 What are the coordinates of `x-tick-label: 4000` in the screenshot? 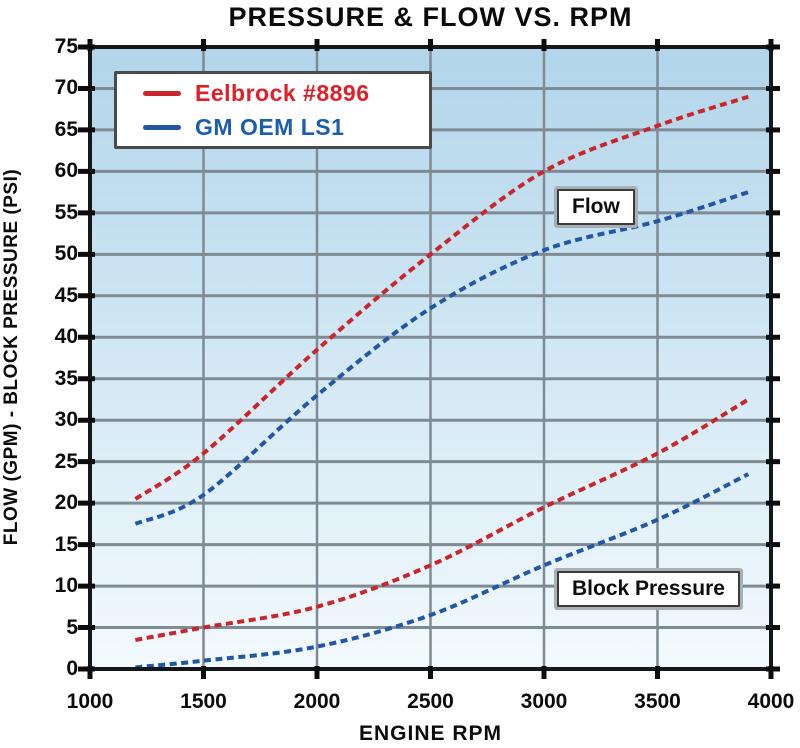 It's located at (771, 701).